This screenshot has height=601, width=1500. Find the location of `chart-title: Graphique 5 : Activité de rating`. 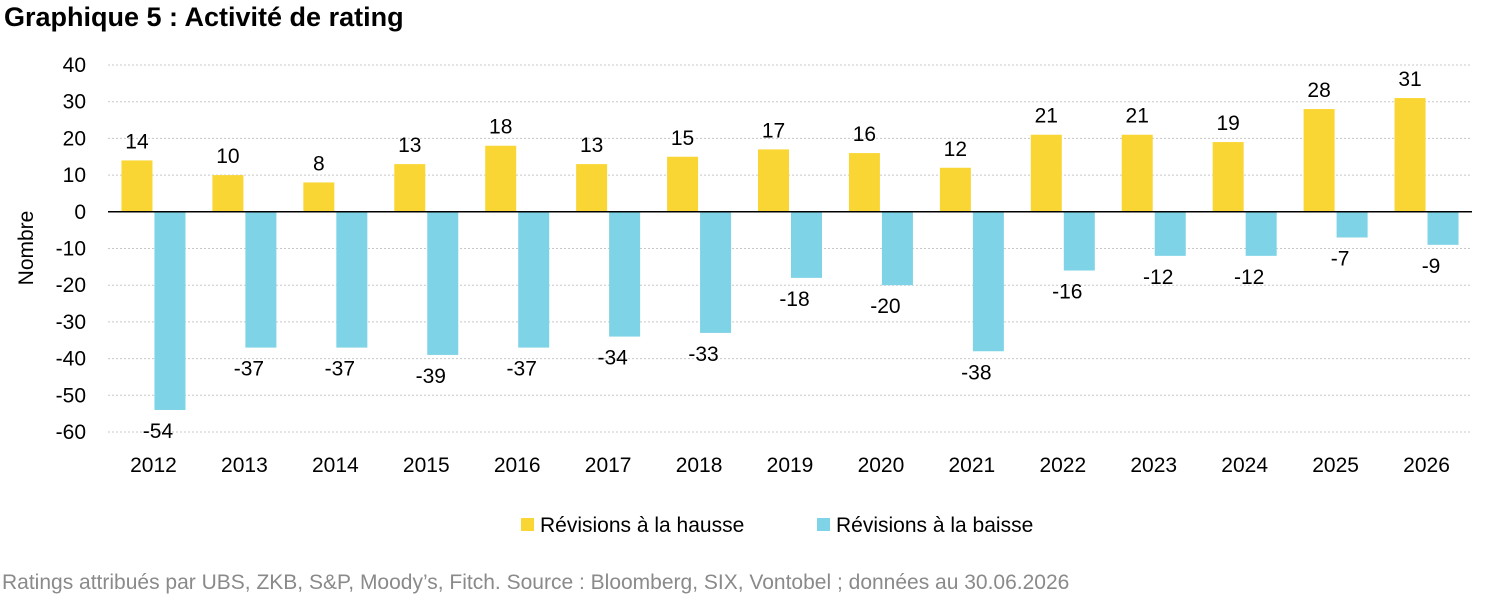

chart-title: Graphique 5 : Activité de rating is located at coordinates (204, 17).